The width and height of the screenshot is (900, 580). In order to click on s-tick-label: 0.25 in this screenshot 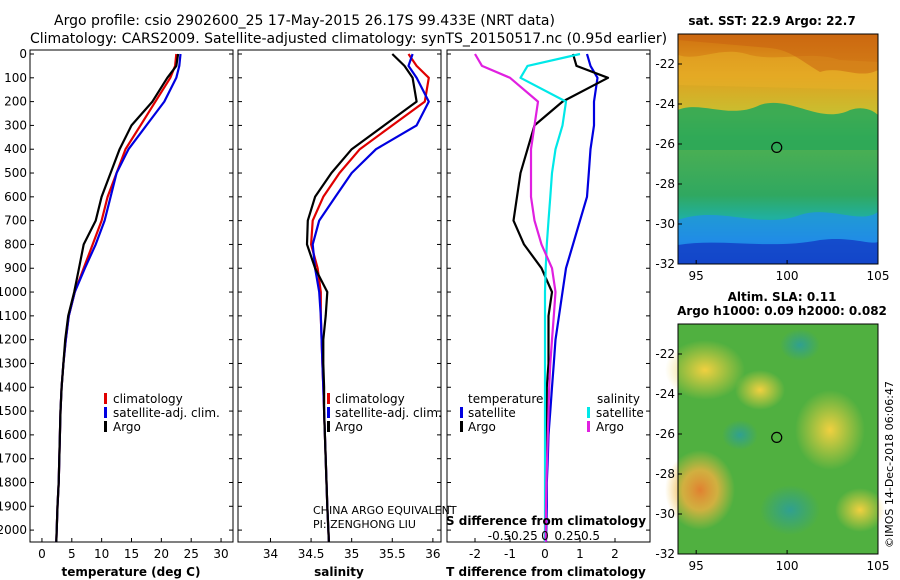, I will do `click(567, 536)`.